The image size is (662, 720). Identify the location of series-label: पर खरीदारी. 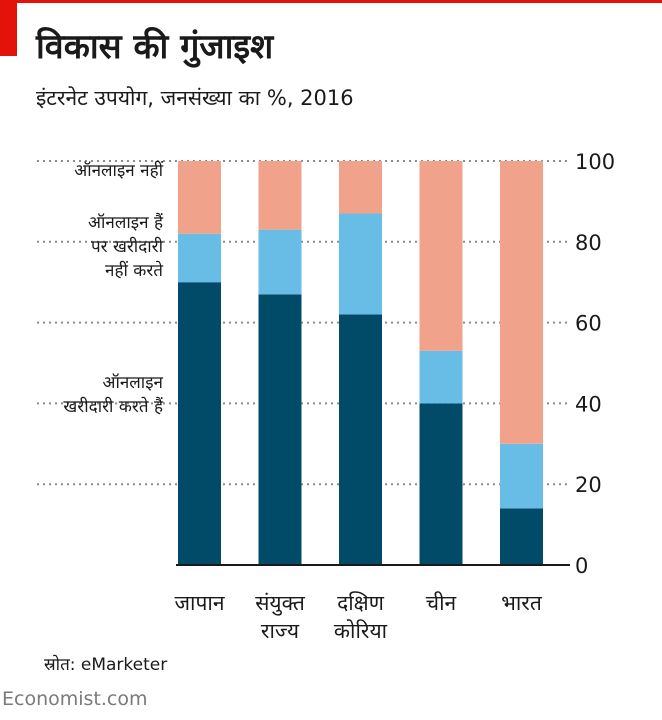
(127, 246).